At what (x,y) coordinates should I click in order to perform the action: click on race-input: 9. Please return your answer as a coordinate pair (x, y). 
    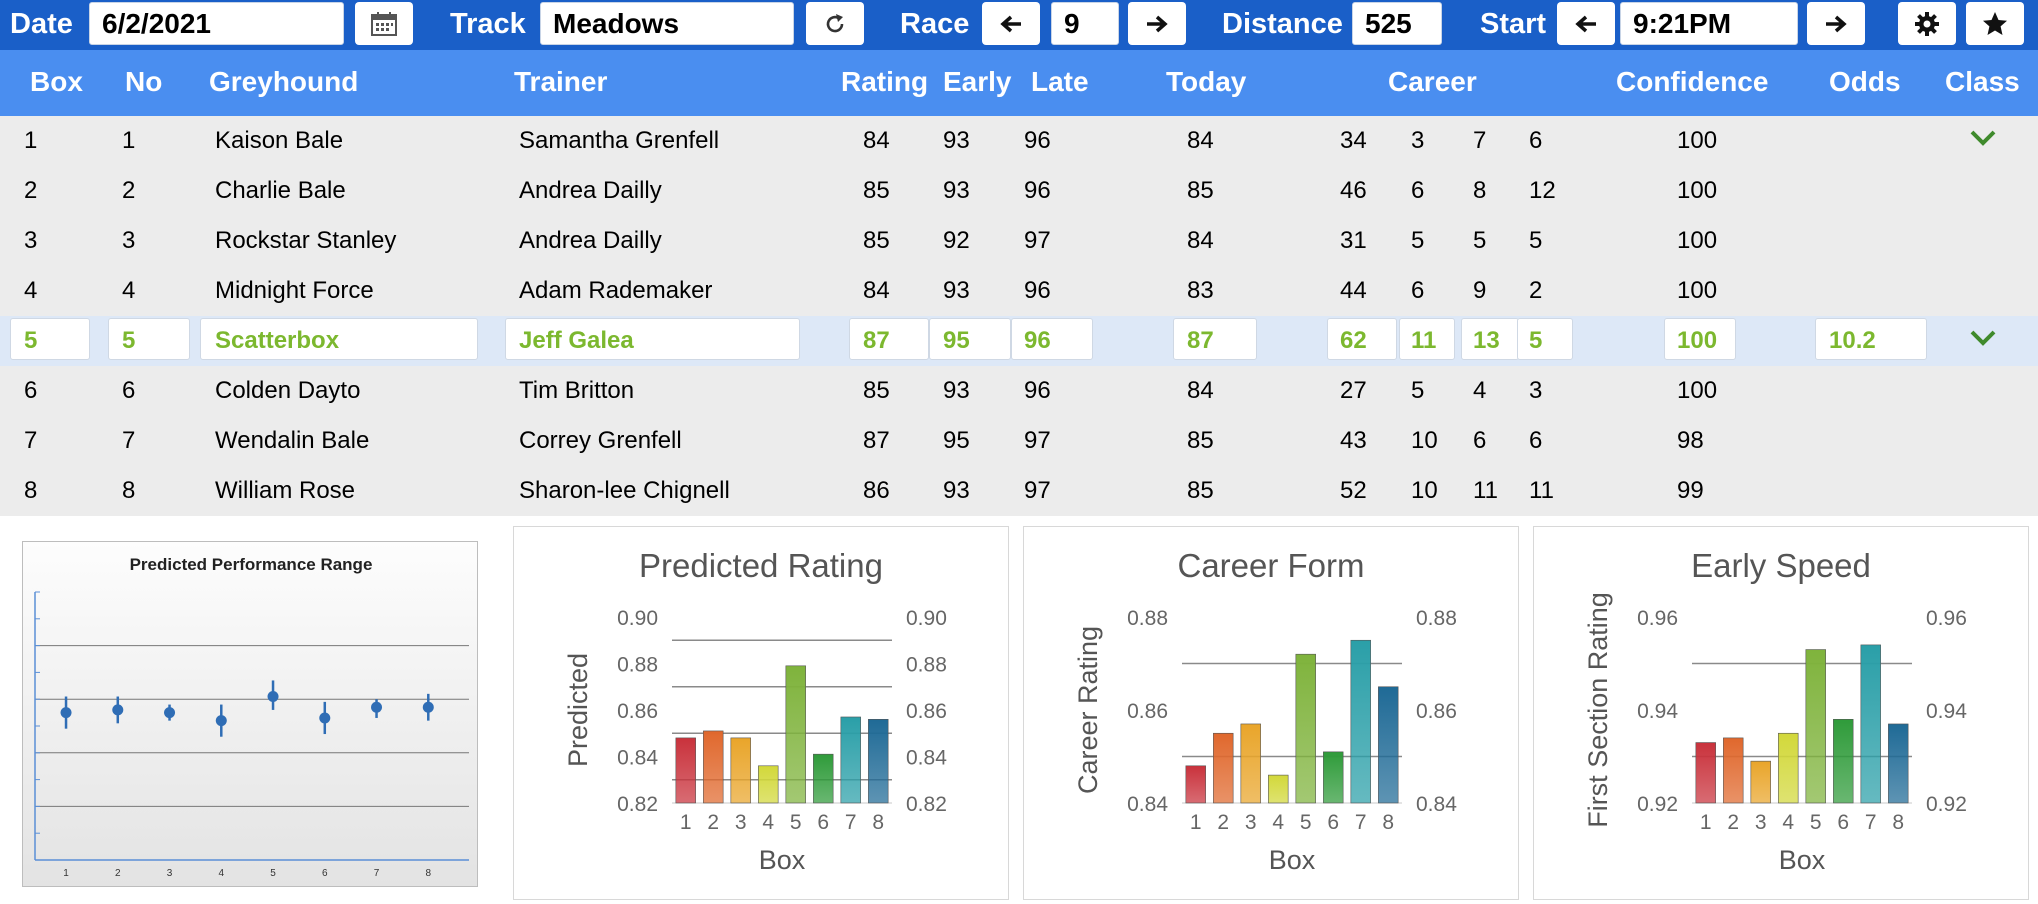
    Looking at the image, I should click on (1085, 23).